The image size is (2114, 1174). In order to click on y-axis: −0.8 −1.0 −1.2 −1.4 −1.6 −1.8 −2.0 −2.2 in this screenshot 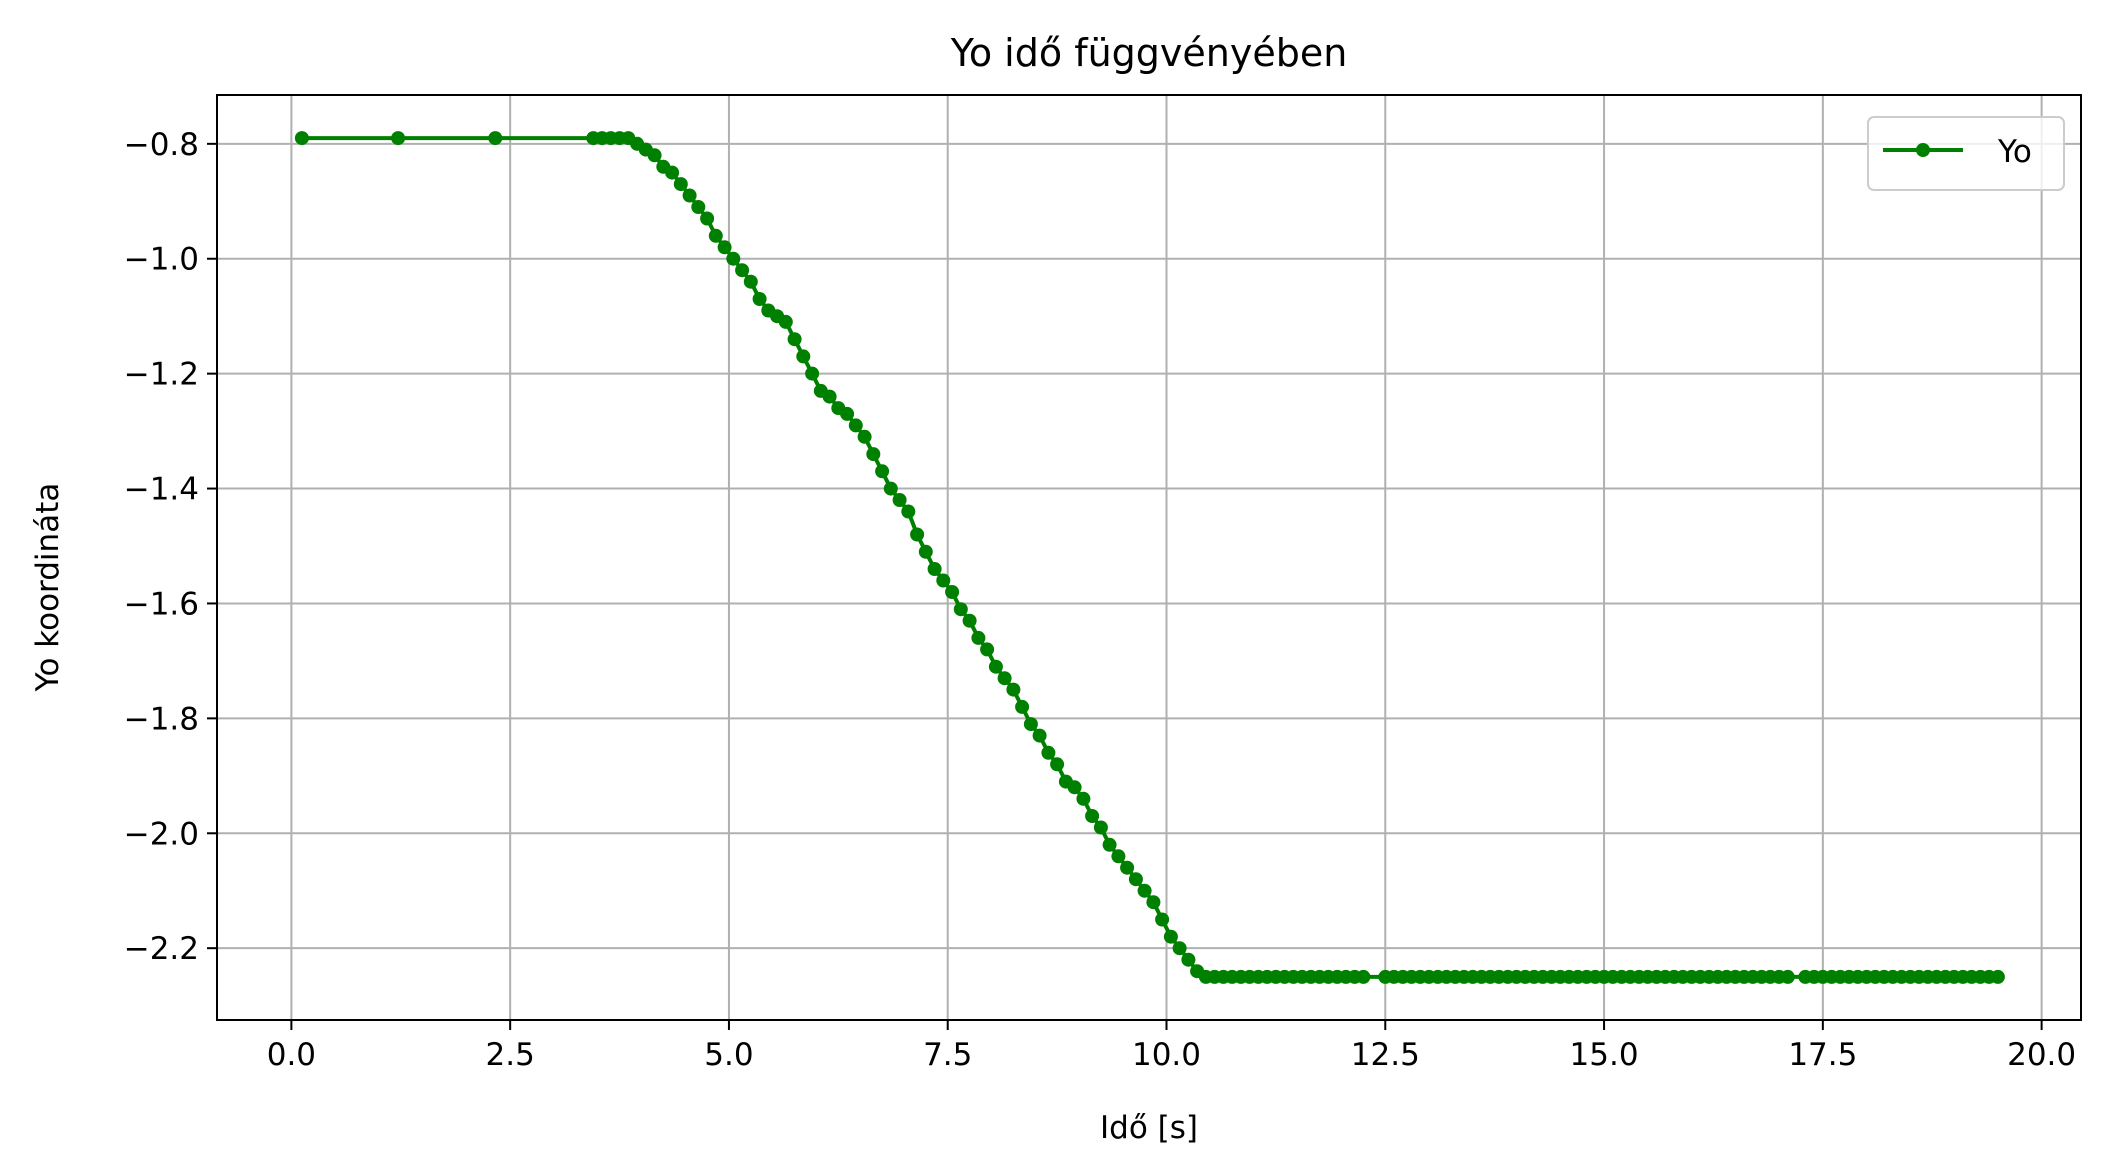, I will do `click(170, 547)`.